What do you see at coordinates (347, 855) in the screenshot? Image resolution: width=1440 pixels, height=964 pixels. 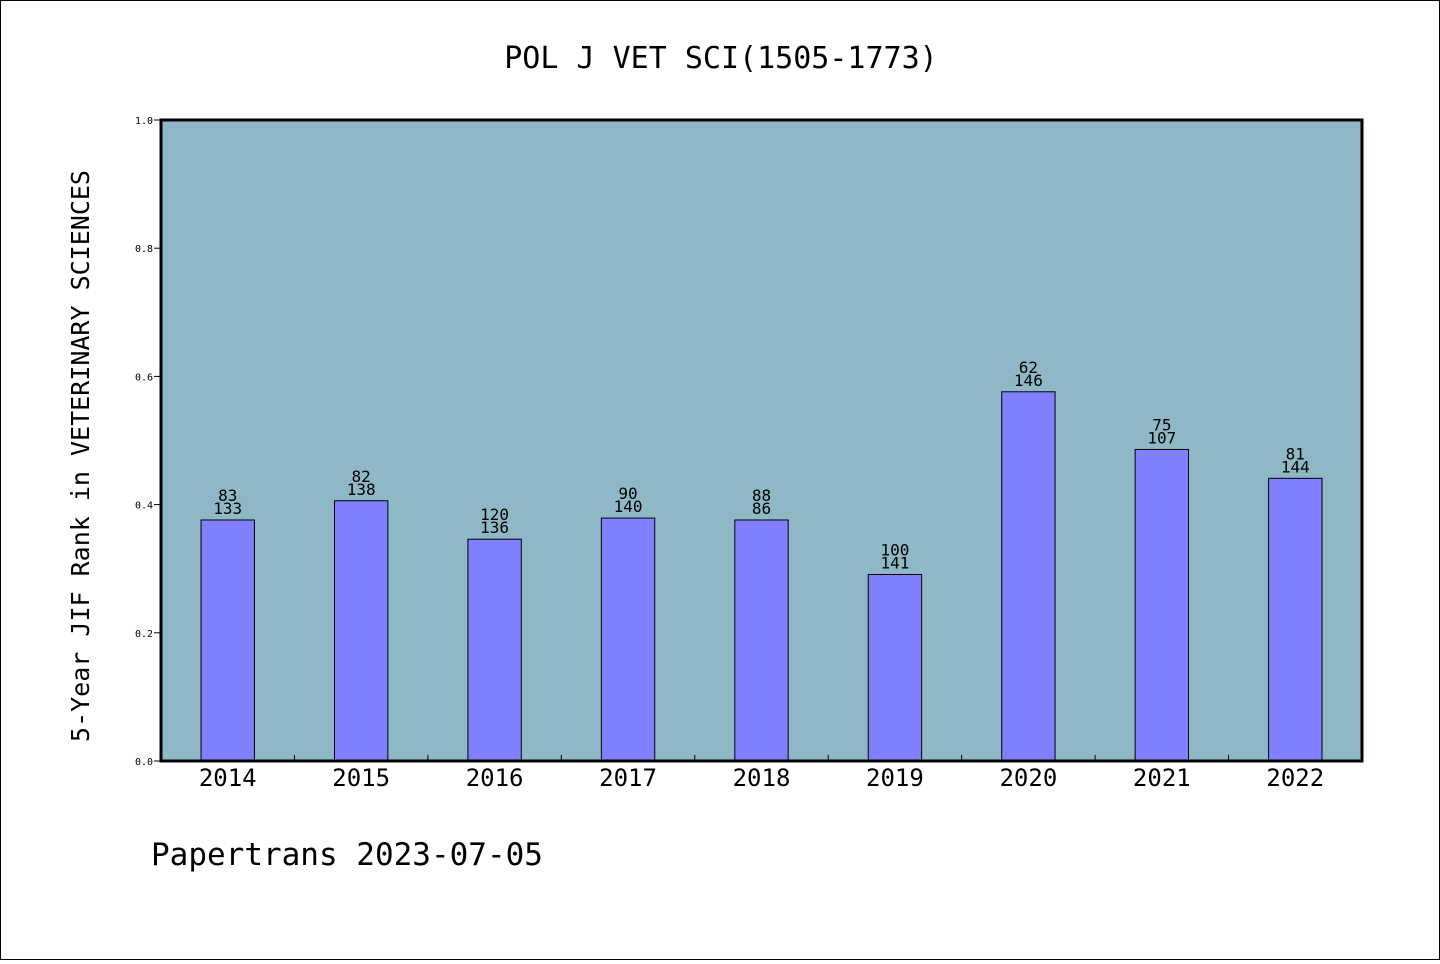 I see `footer-credit: Papertrans 2023-07-05` at bounding box center [347, 855].